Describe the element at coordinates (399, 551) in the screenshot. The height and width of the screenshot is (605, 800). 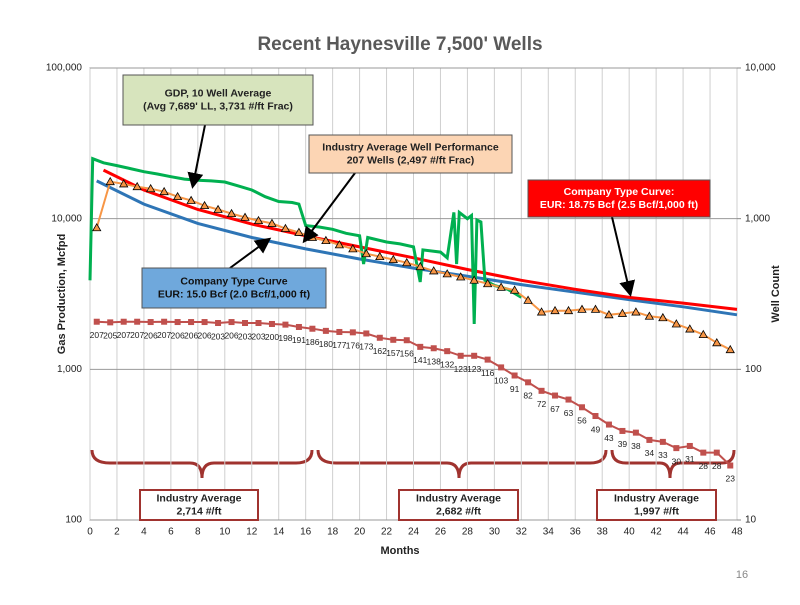
I see `x-axis-title: Months` at that location.